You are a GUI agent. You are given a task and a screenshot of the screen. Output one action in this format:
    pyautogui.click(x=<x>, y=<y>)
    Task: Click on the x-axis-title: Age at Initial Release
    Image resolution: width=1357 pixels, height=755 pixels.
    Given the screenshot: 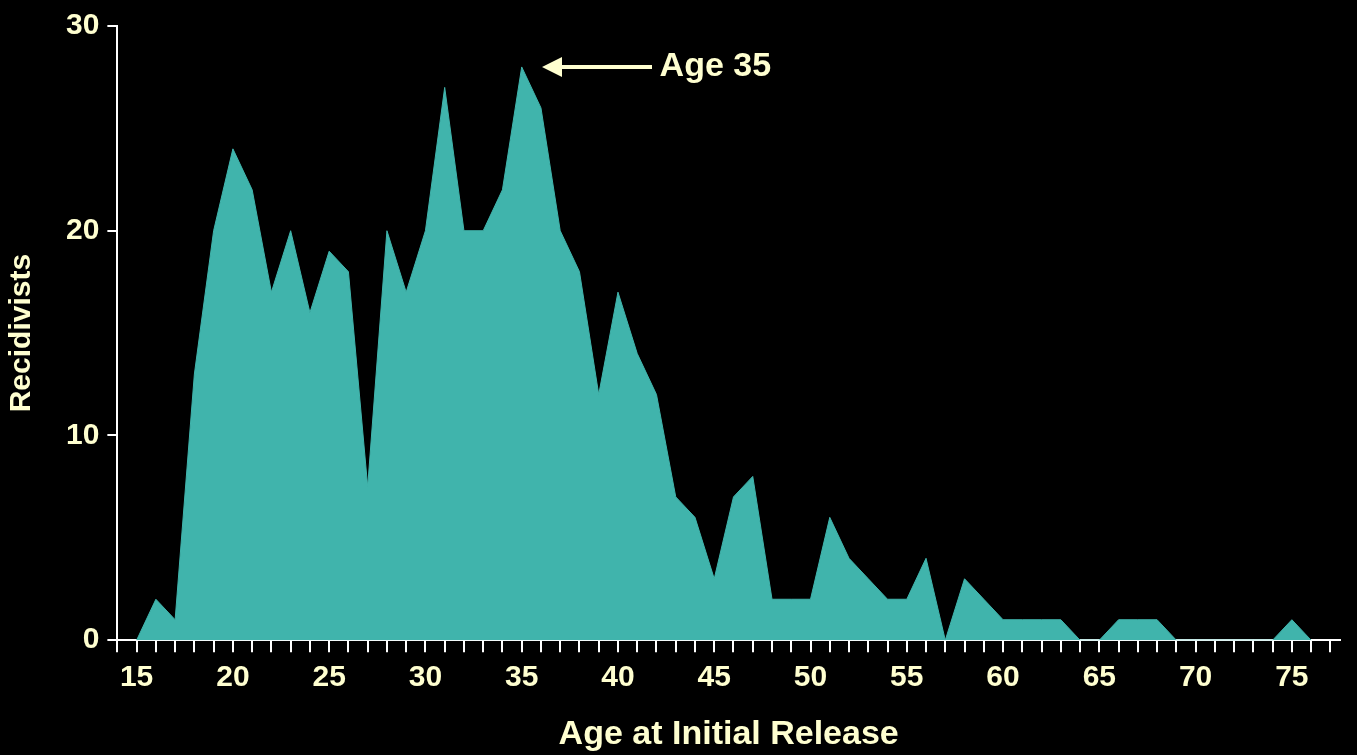 What is the action you would take?
    pyautogui.click(x=728, y=731)
    